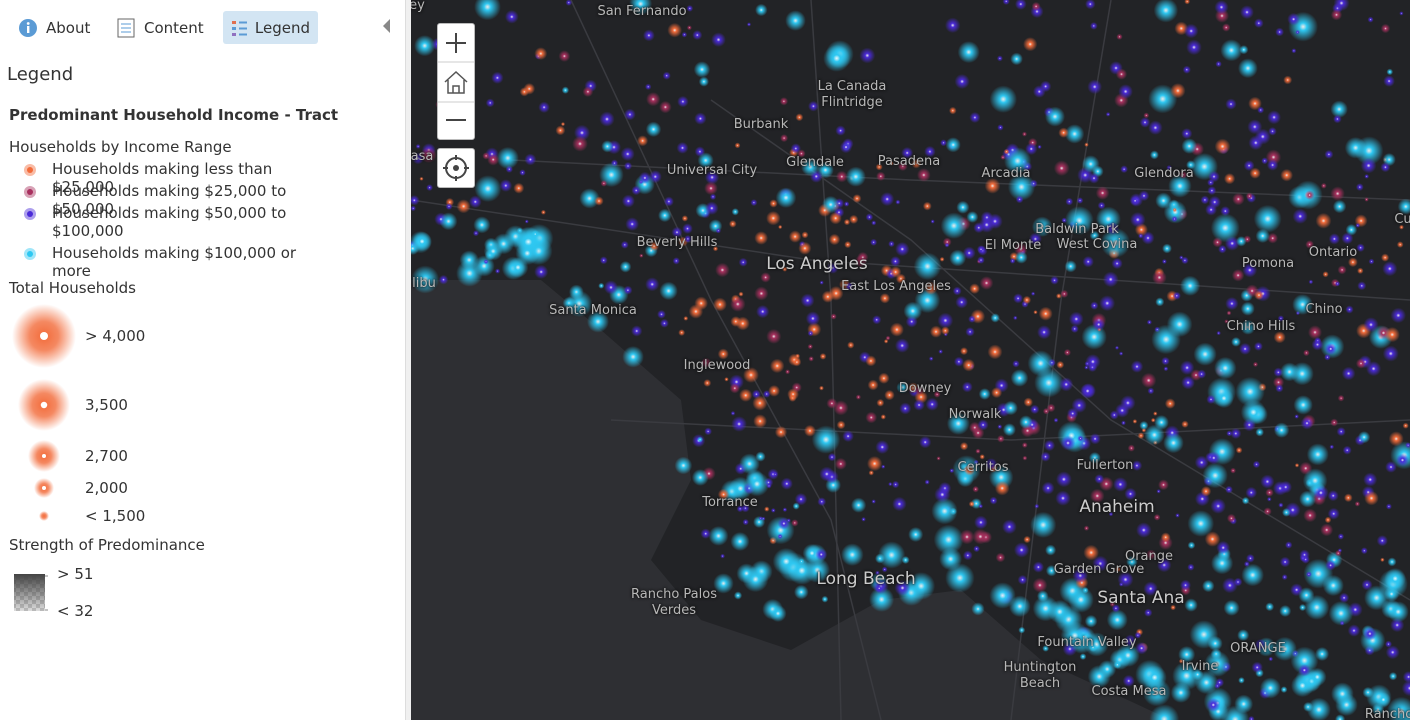 The width and height of the screenshot is (1410, 720). What do you see at coordinates (160, 27) in the screenshot?
I see `content-tab: Content` at bounding box center [160, 27].